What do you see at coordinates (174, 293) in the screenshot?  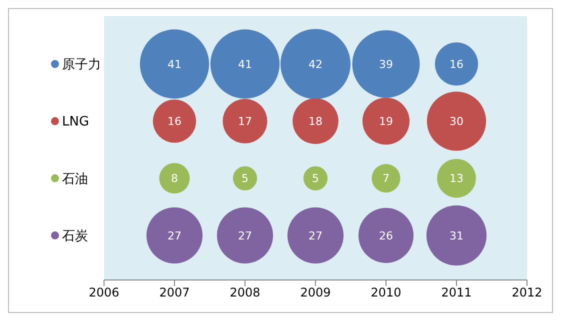 I see `x-tick-label: 2007` at bounding box center [174, 293].